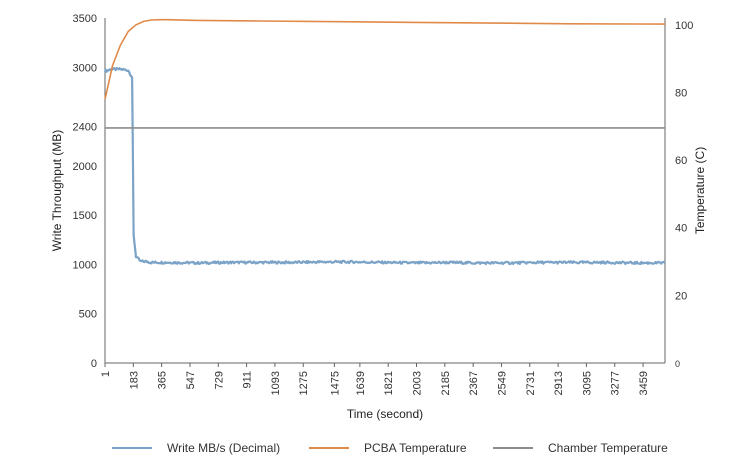 The width and height of the screenshot is (750, 467). Describe the element at coordinates (106, 374) in the screenshot. I see `x-tick-label: 1` at that location.